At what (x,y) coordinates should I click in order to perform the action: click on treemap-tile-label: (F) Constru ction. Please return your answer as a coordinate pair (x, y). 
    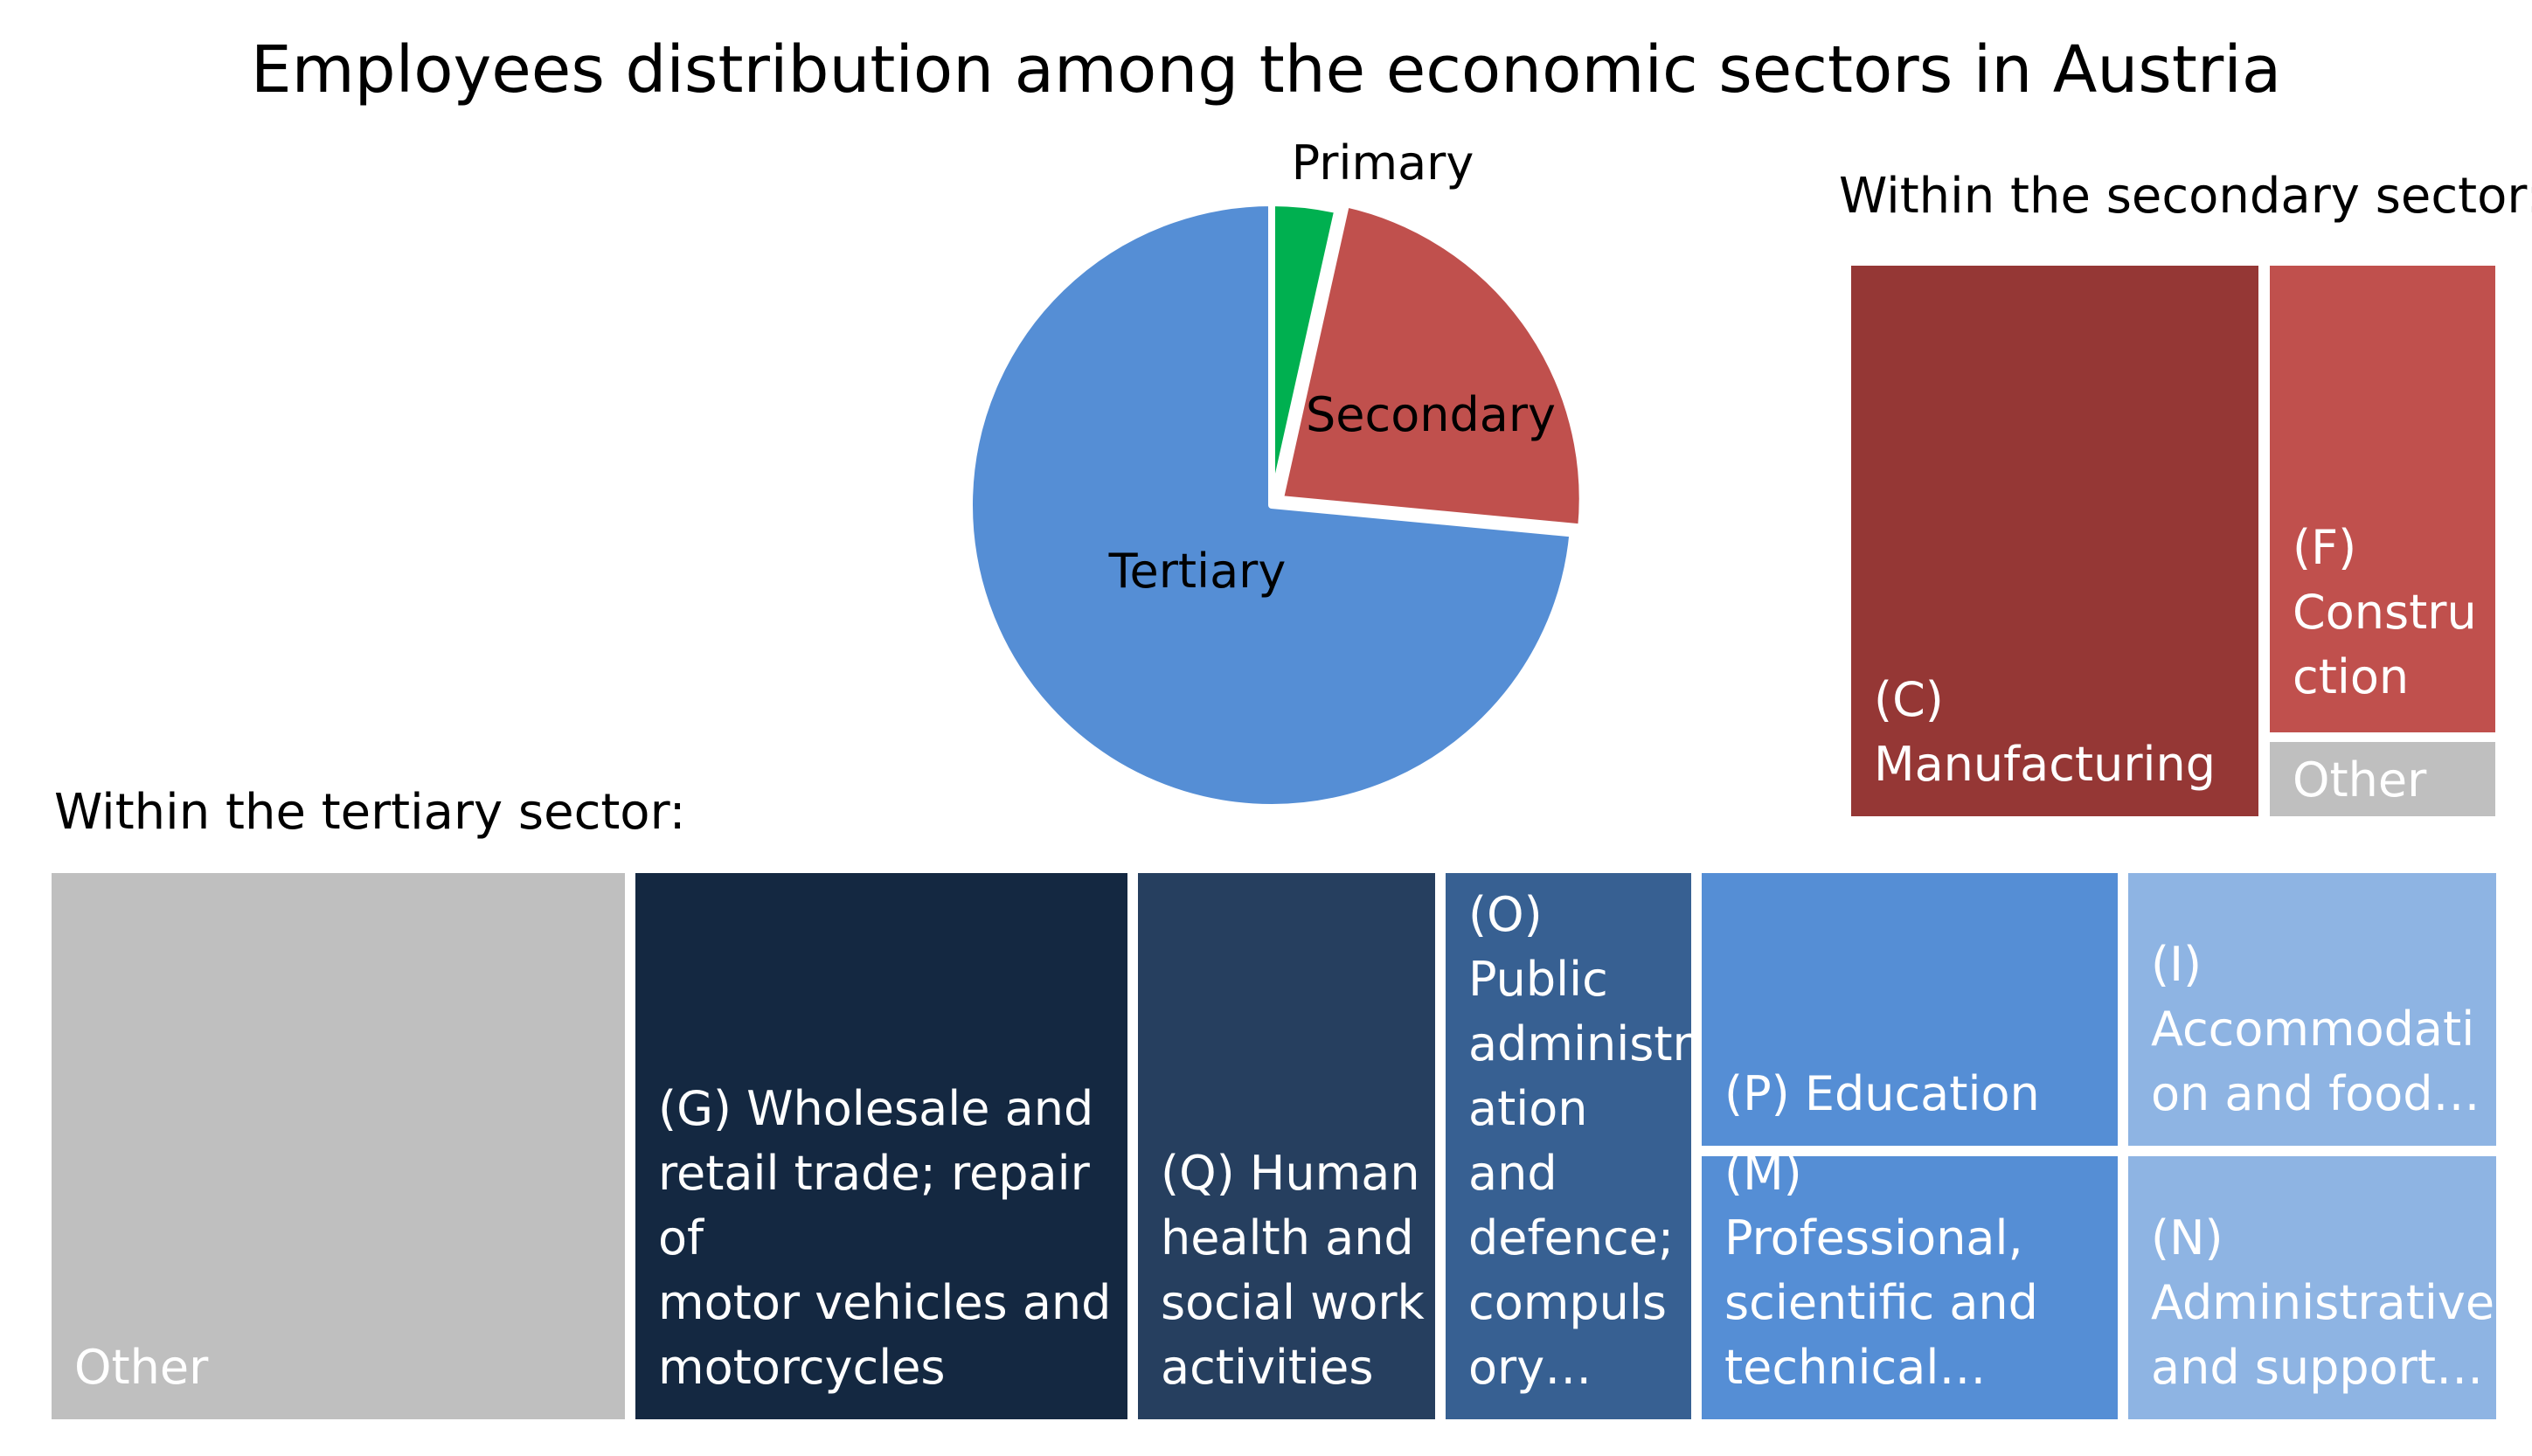
    Looking at the image, I should click on (2385, 612).